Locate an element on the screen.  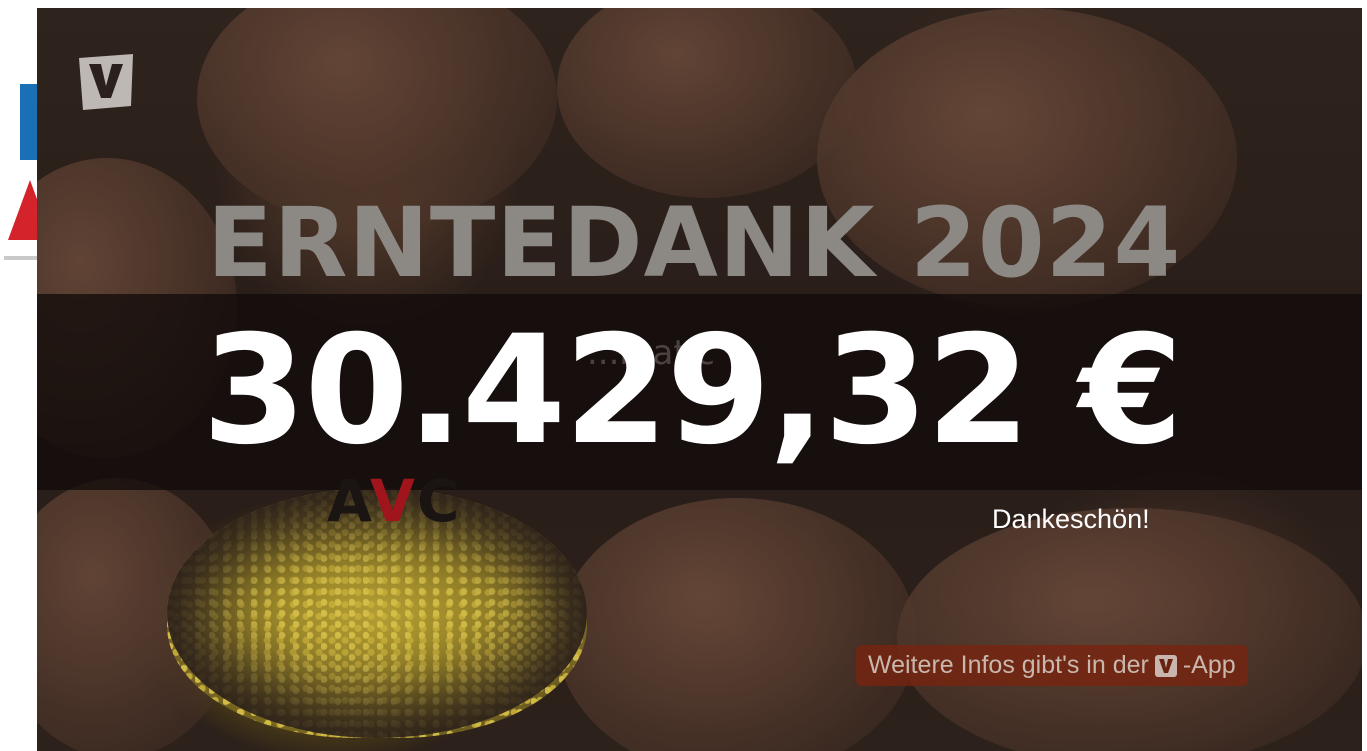
avc-logo-letter-c: C is located at coordinates (439, 501).